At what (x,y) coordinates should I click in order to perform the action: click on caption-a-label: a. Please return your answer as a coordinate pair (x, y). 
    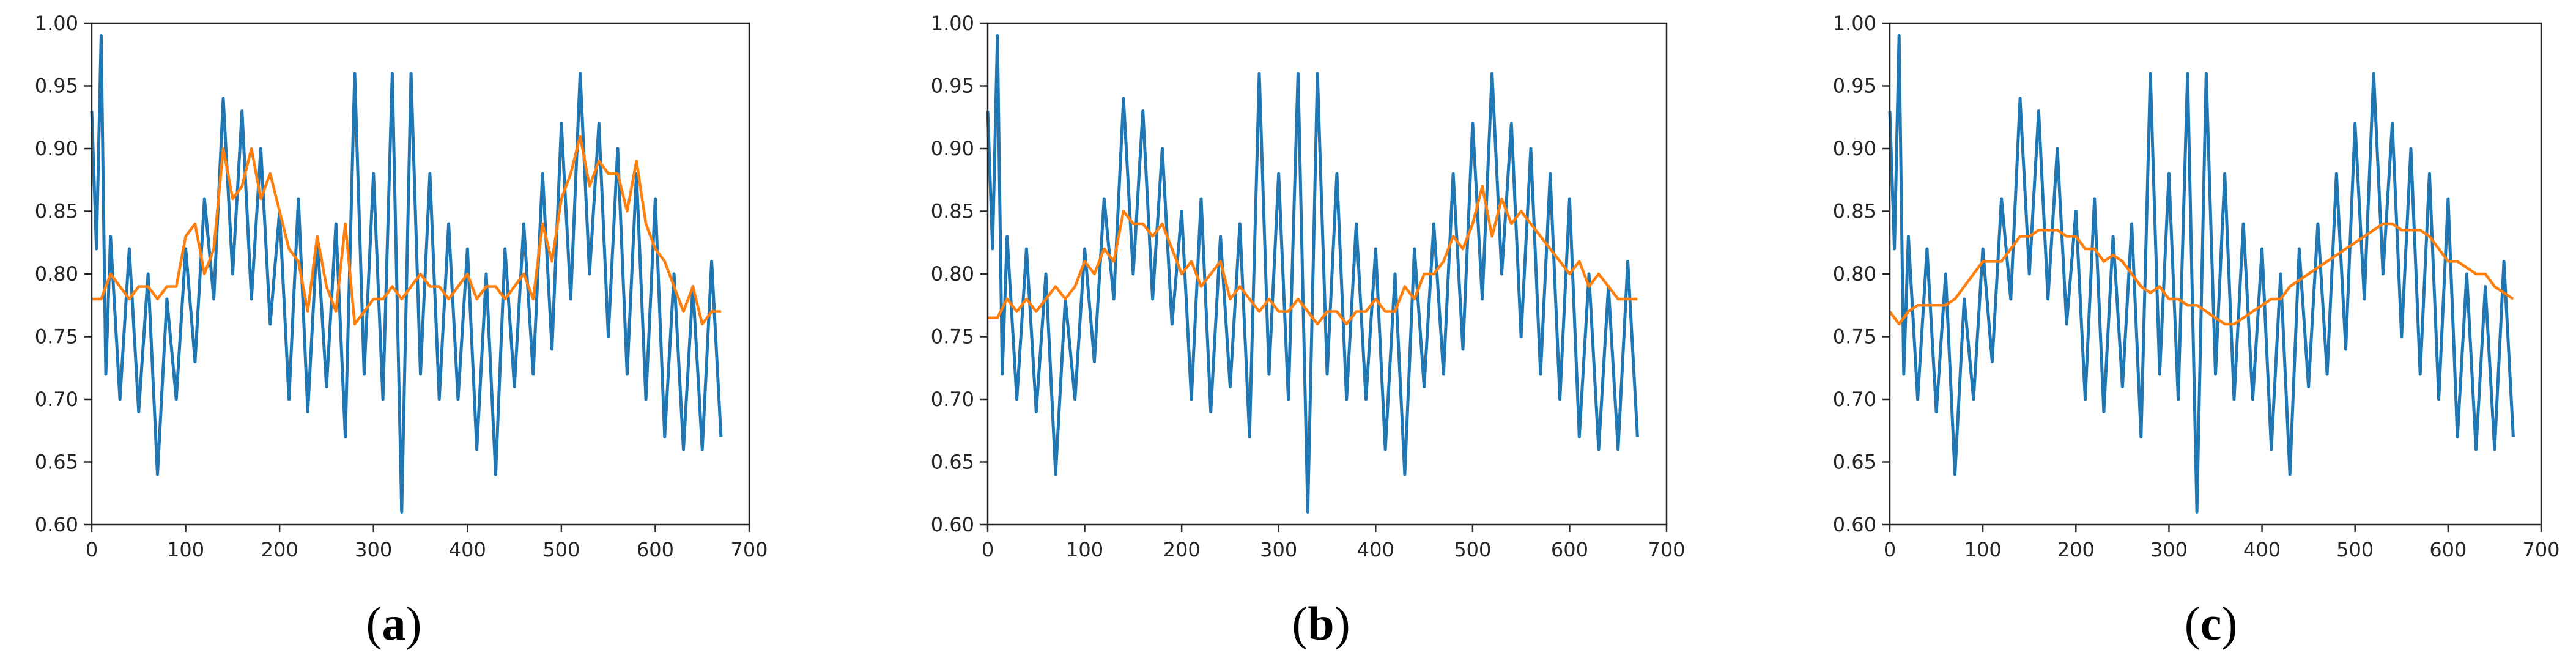
    Looking at the image, I should click on (394, 623).